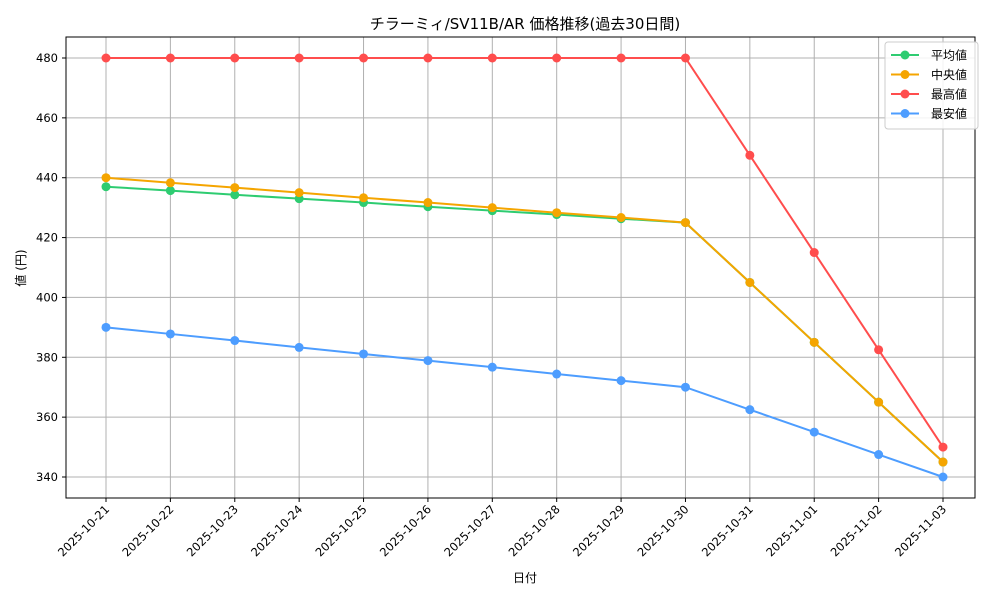 This screenshot has height=600, width=1000. Describe the element at coordinates (20, 267) in the screenshot. I see `y-axis-label: 値 (円)` at that location.